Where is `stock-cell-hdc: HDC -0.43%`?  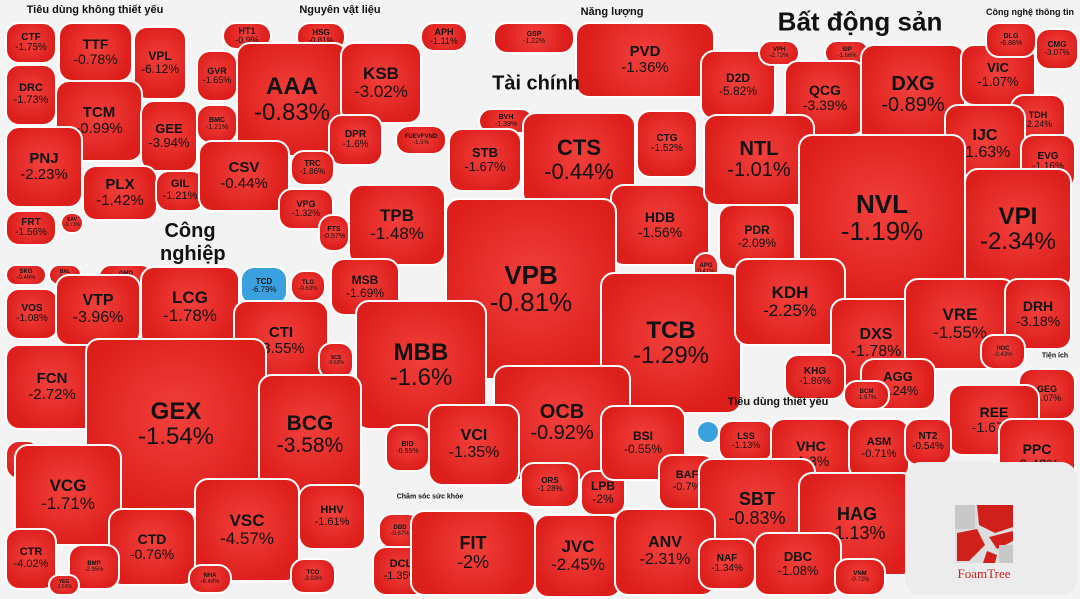
stock-cell-hdc: HDC -0.43% is located at coordinates (1003, 352).